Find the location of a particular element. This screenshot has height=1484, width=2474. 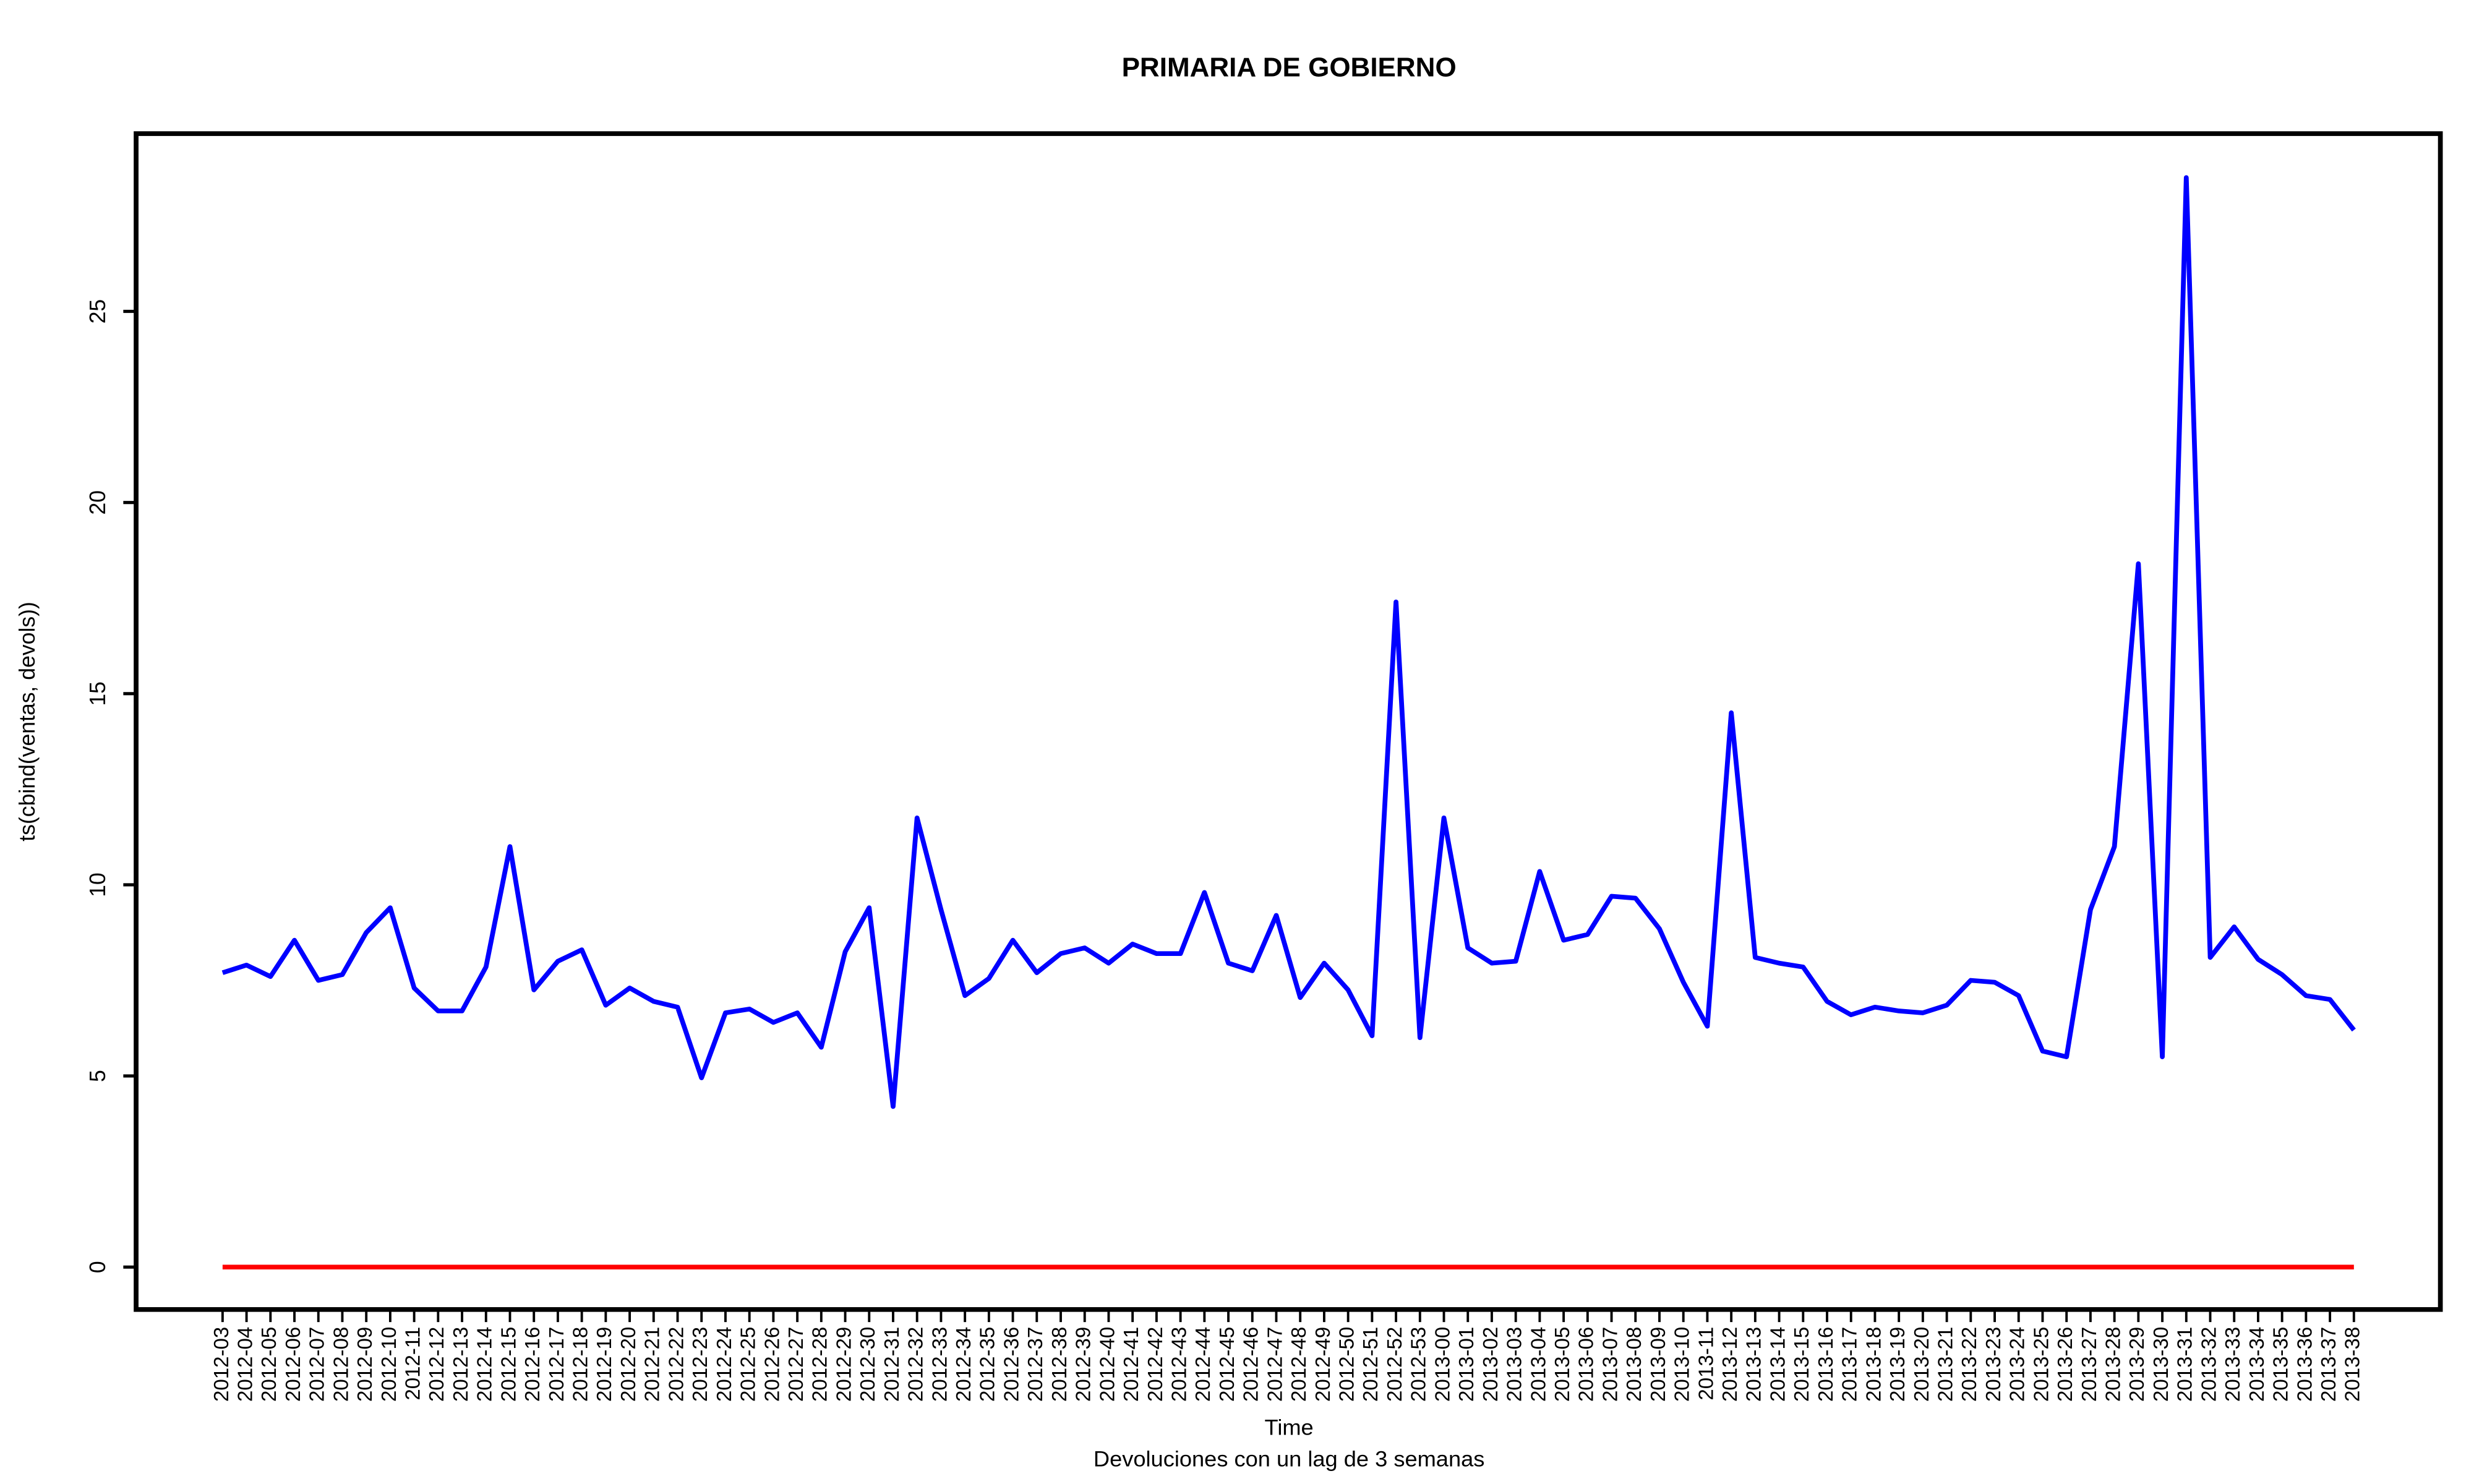

x-tick-label: 2012-28 is located at coordinates (819, 1364).